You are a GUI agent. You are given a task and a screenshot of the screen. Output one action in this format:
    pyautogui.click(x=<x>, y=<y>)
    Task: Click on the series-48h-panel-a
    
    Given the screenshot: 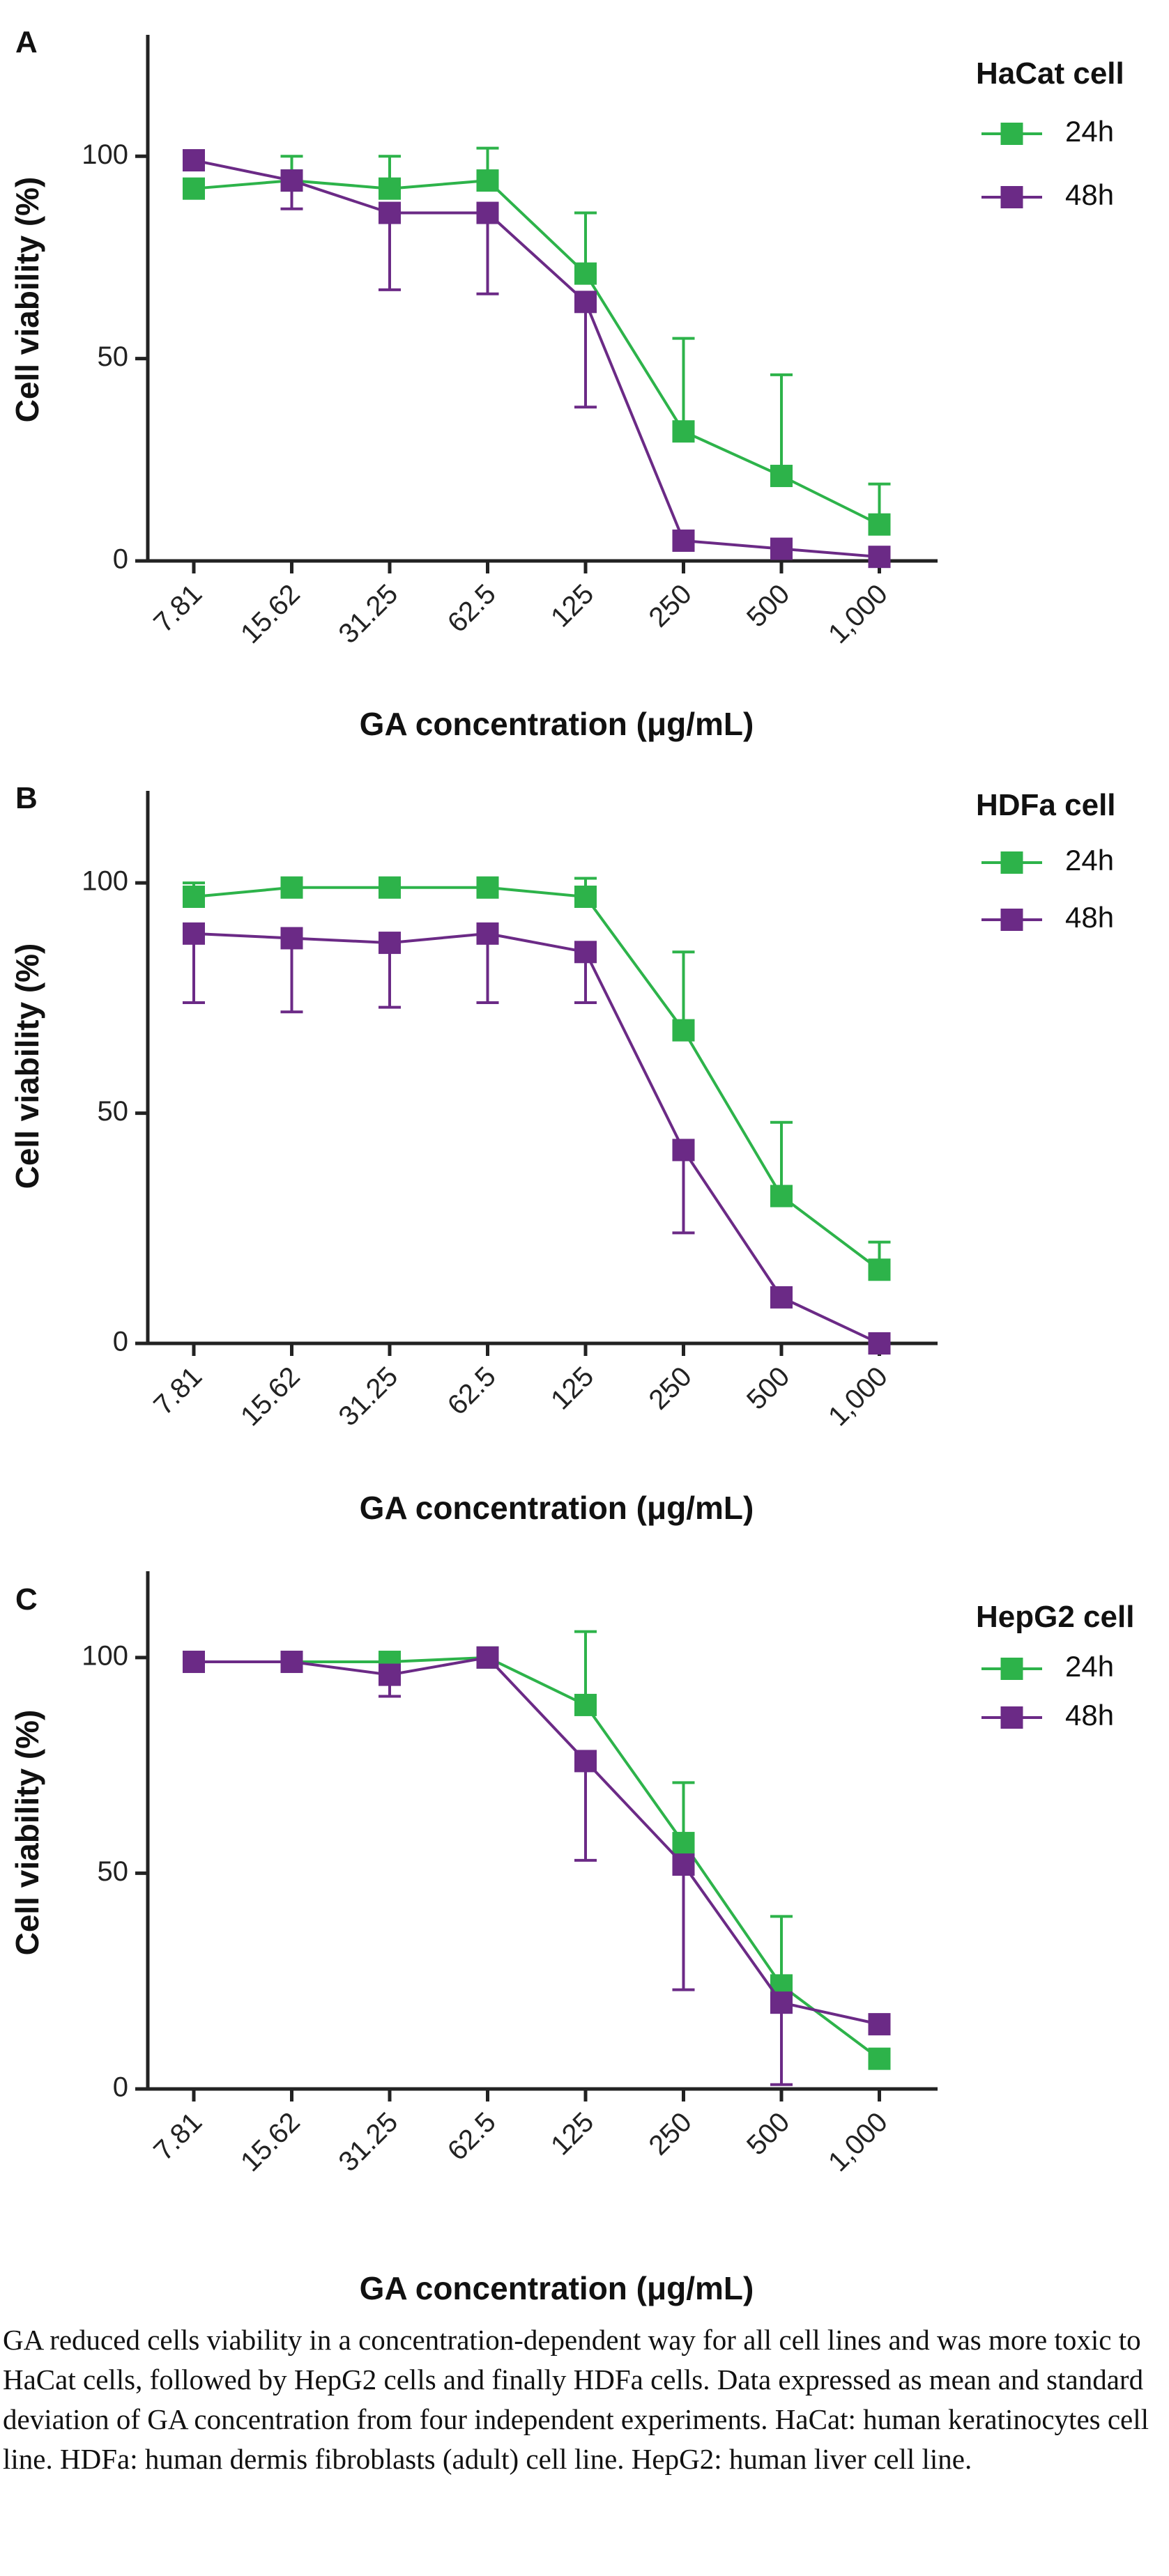 What is the action you would take?
    pyautogui.click(x=537, y=359)
    